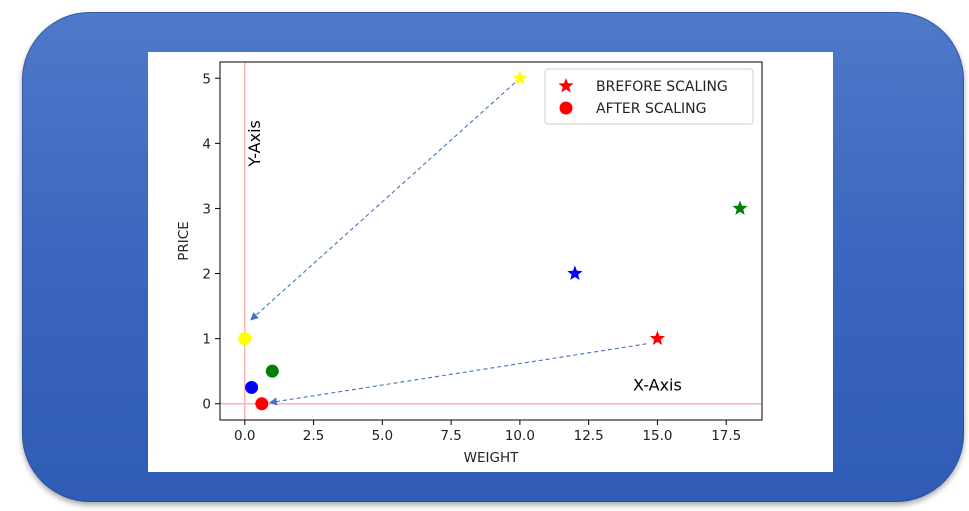 Image resolution: width=969 pixels, height=511 pixels. What do you see at coordinates (206, 405) in the screenshot?
I see `y-tick-label: 0` at bounding box center [206, 405].